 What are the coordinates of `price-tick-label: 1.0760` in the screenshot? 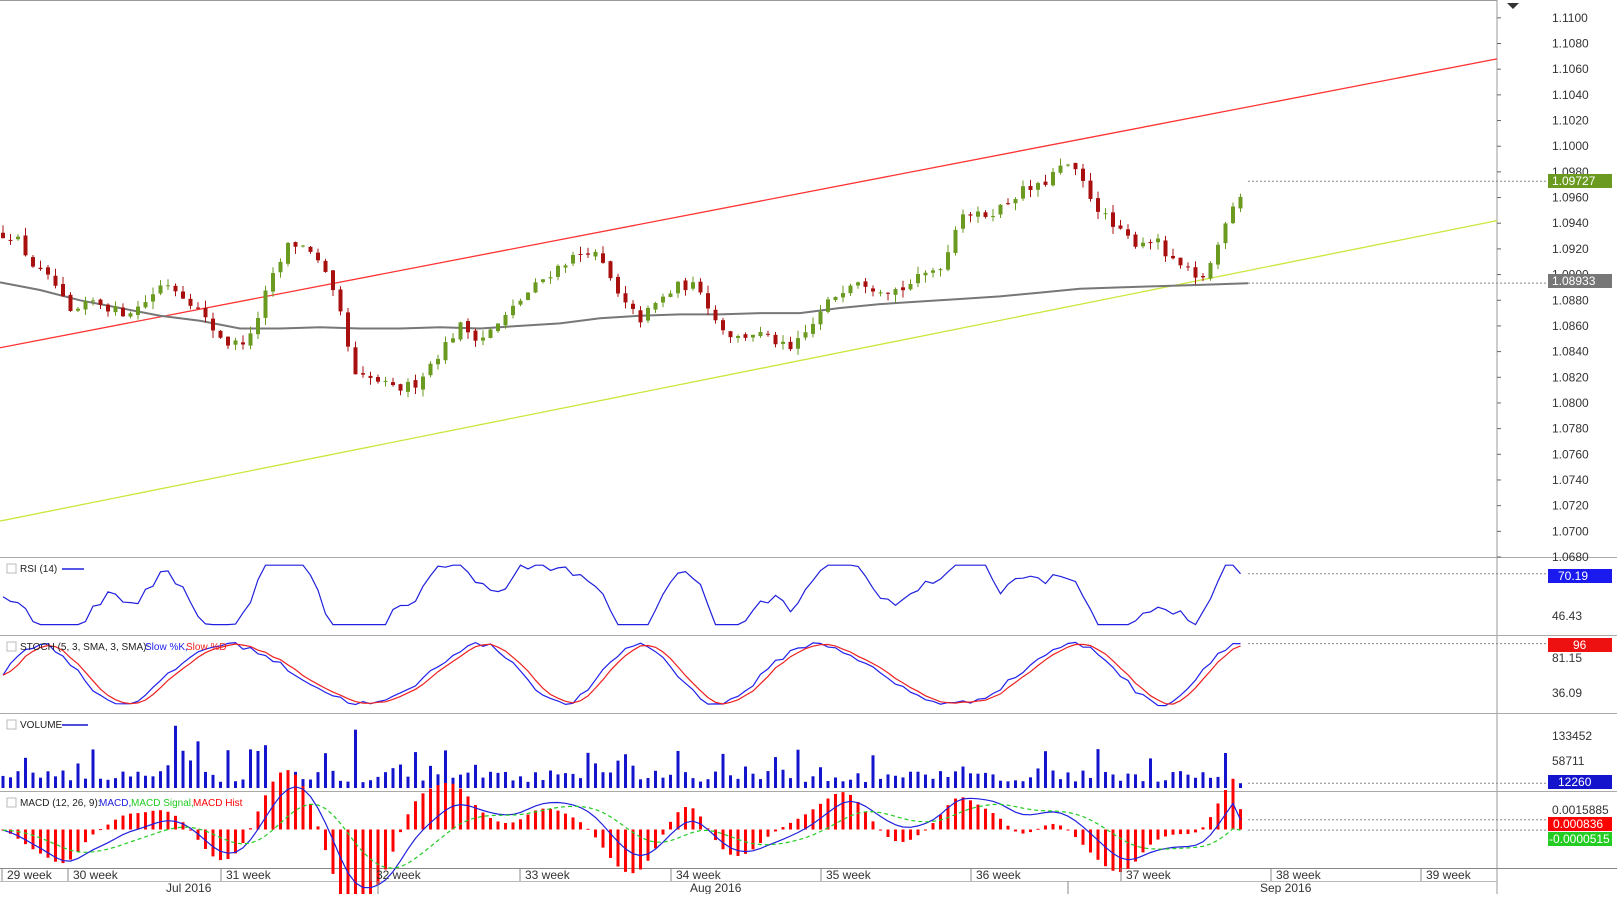 It's located at (1570, 454).